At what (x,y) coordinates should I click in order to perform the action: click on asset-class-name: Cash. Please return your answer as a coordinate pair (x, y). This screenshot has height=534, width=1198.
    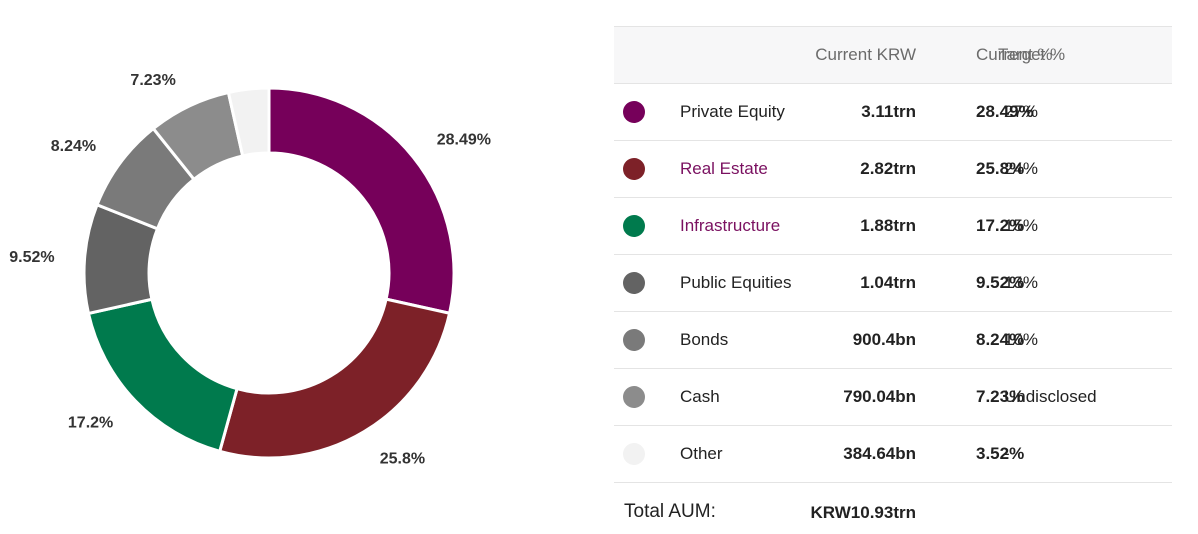
    Looking at the image, I should click on (745, 397).